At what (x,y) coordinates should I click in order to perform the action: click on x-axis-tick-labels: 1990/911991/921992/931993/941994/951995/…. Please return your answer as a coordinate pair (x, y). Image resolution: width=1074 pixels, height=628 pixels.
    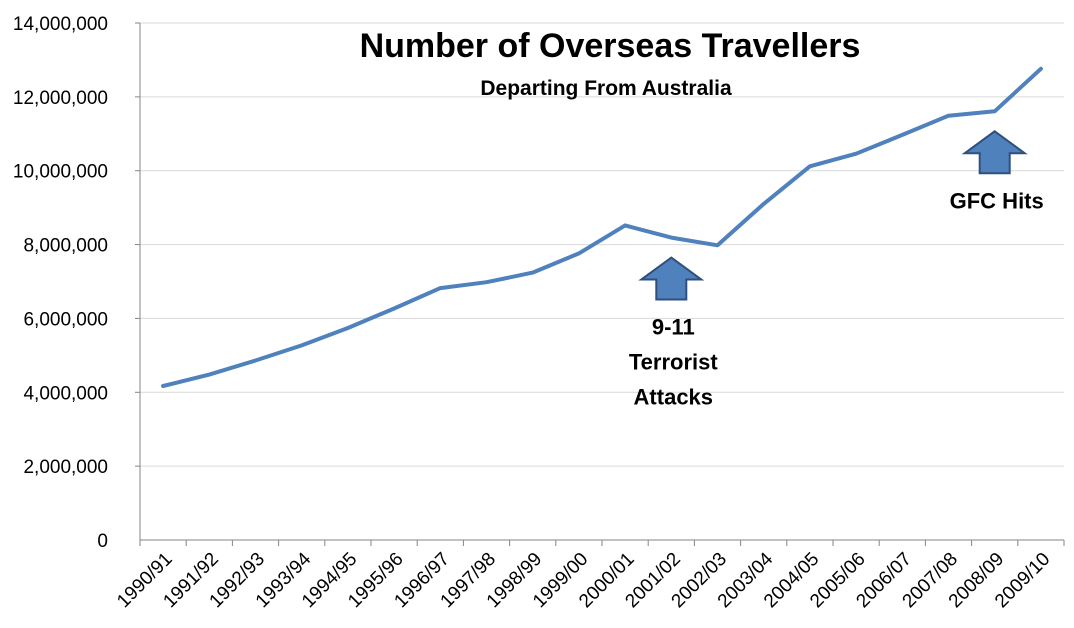
    Looking at the image, I should click on (583, 580).